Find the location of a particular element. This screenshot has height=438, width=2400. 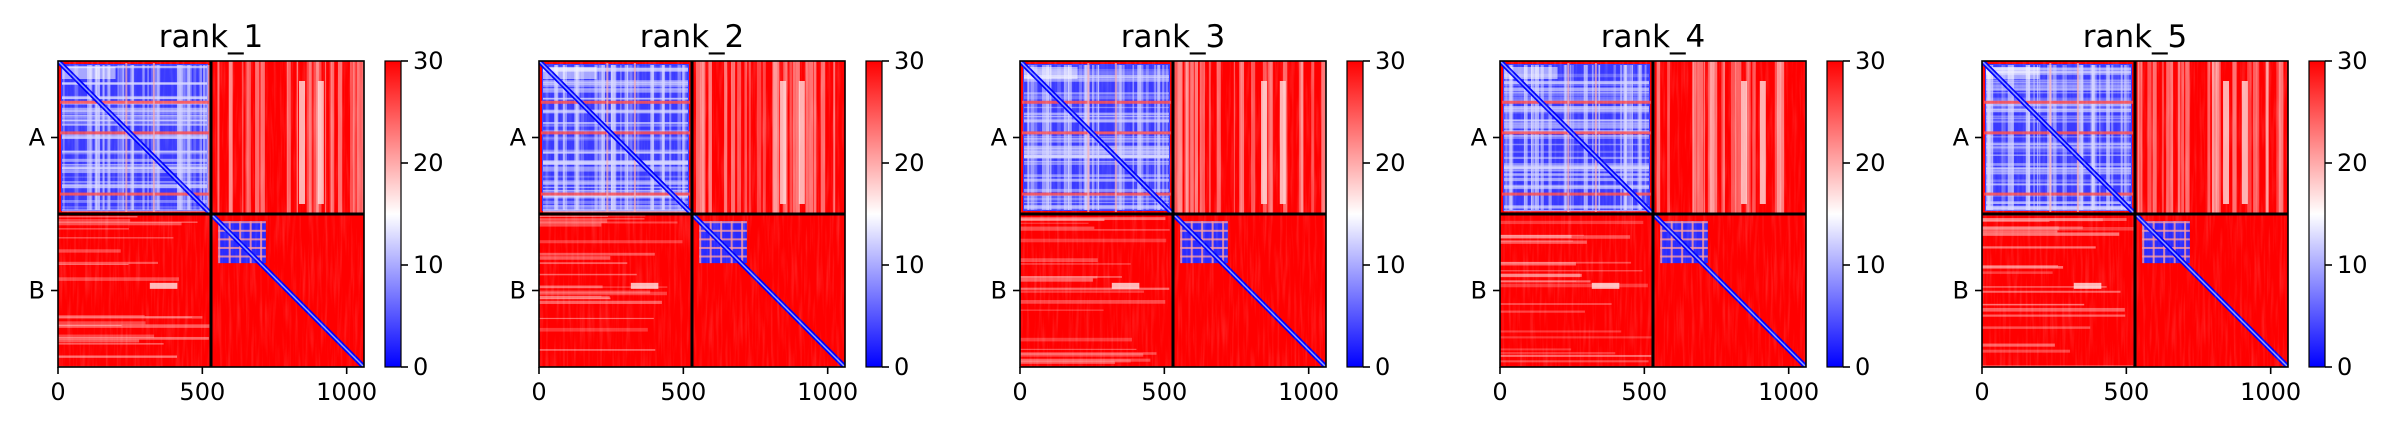

chart-title: rank_3 is located at coordinates (1173, 37).